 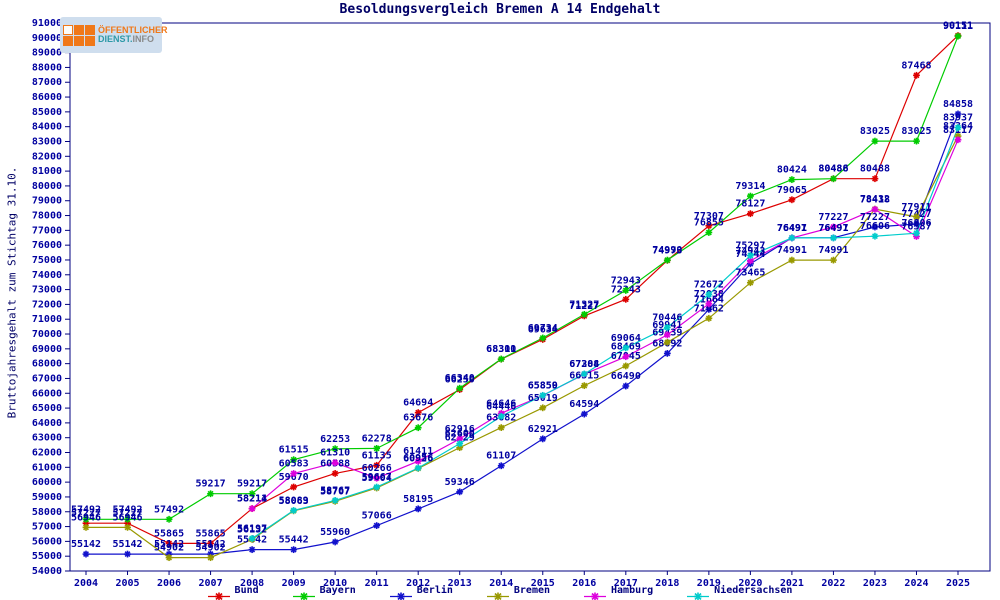 I want to click on svg-text: 2010, so click(x=335, y=583).